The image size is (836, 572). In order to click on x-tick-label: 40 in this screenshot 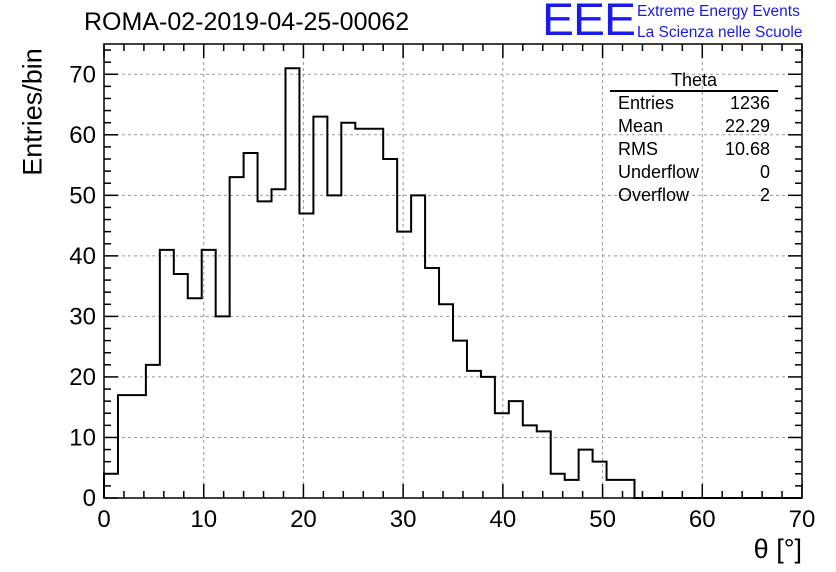, I will do `click(503, 519)`.